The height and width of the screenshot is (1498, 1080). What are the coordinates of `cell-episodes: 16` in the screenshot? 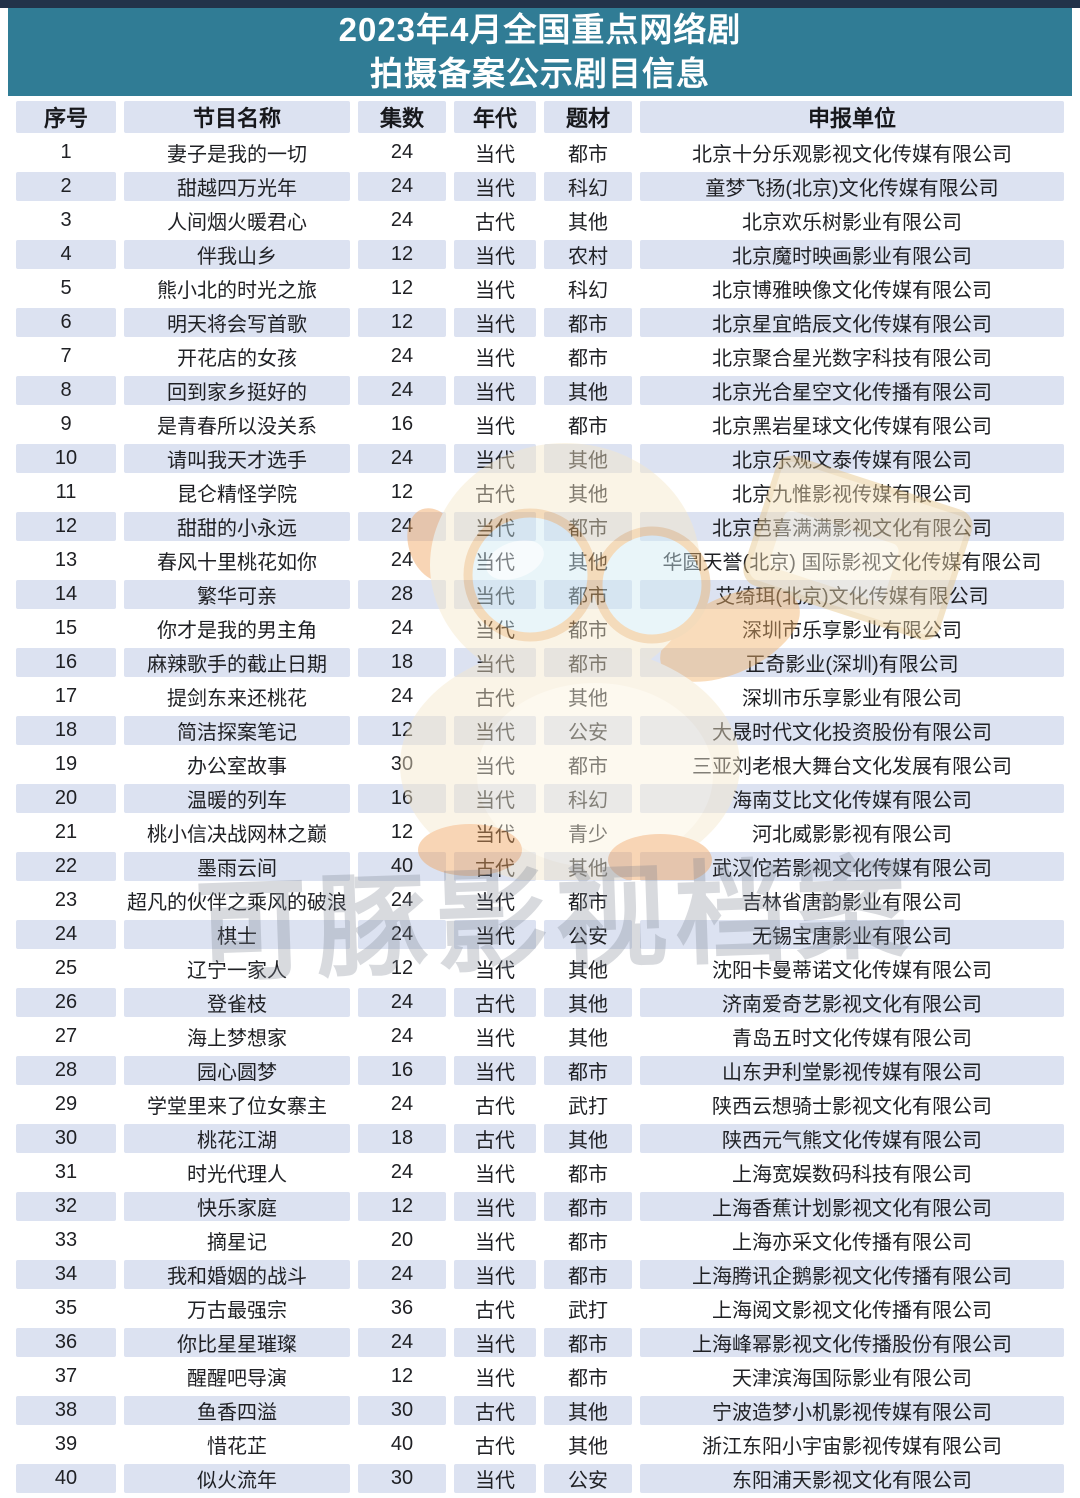 It's located at (402, 1070).